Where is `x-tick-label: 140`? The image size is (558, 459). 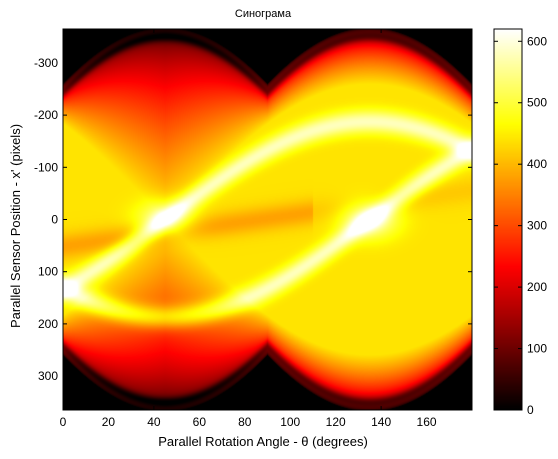
x-tick-label: 140 is located at coordinates (381, 422).